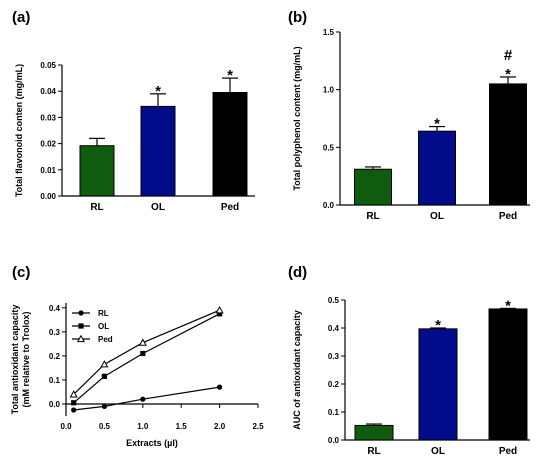 This screenshot has width=550, height=465. Describe the element at coordinates (48, 170) in the screenshot. I see `y-tick-label: 0.01` at that location.